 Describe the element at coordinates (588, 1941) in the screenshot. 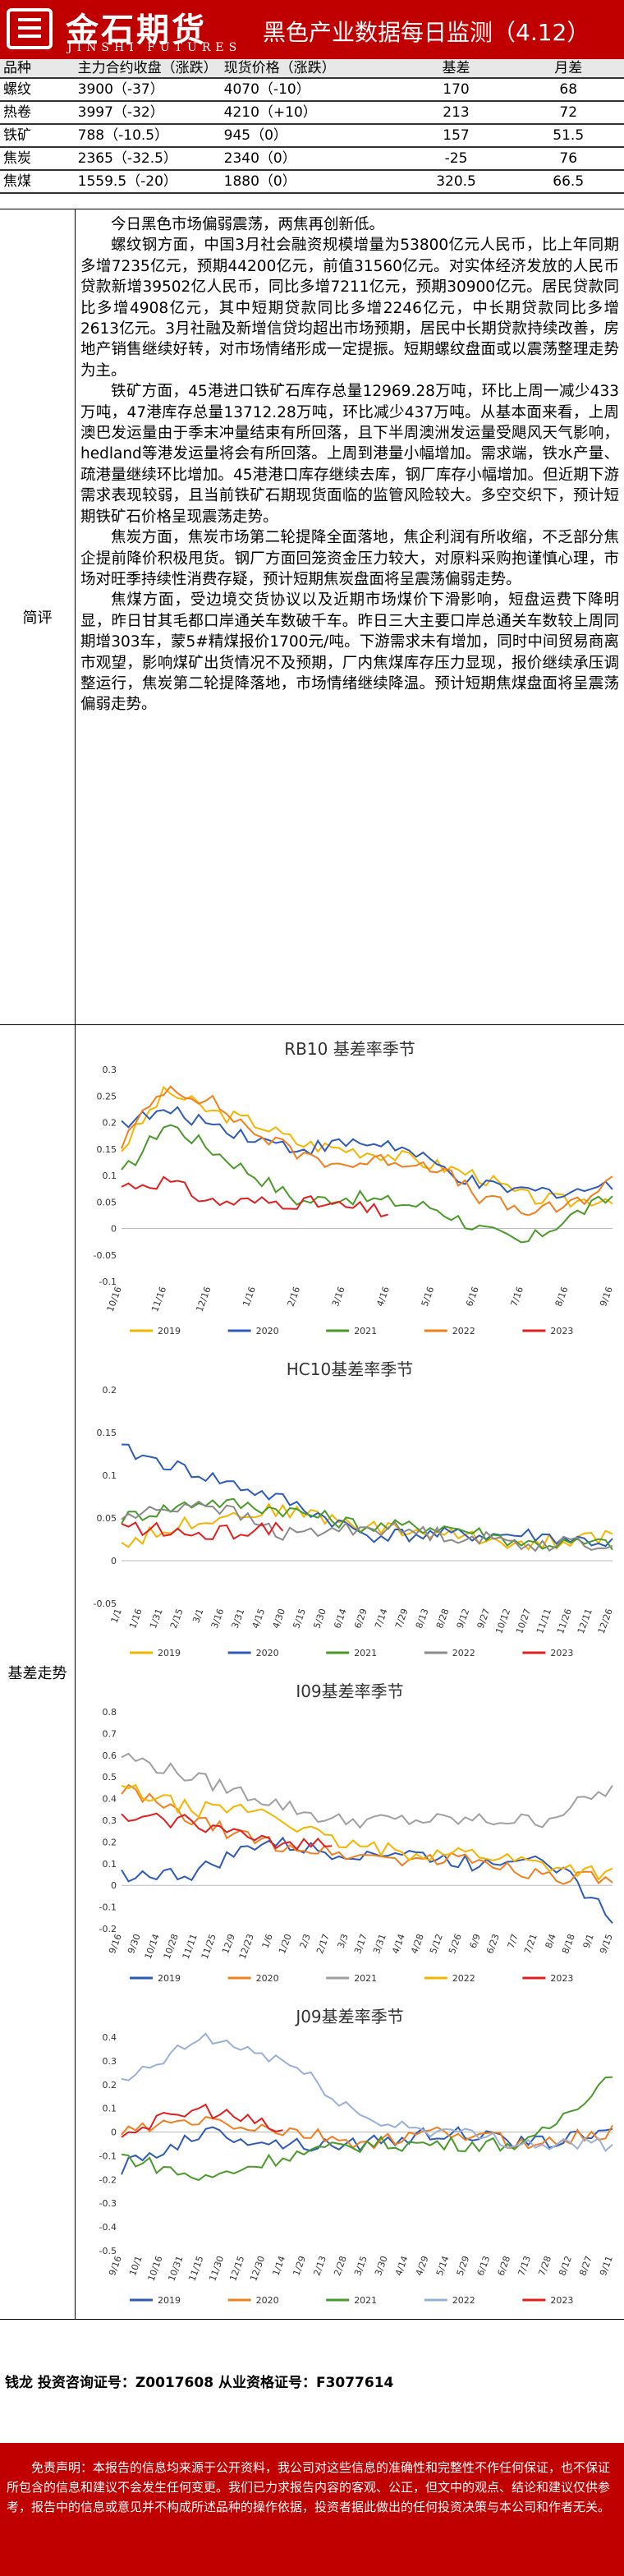

I see `x-tick-label: 9/1` at that location.